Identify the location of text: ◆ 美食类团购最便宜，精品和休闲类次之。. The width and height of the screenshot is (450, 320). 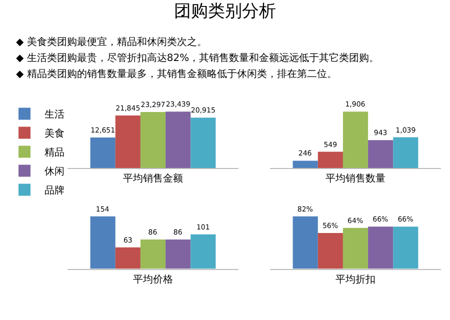
(111, 42).